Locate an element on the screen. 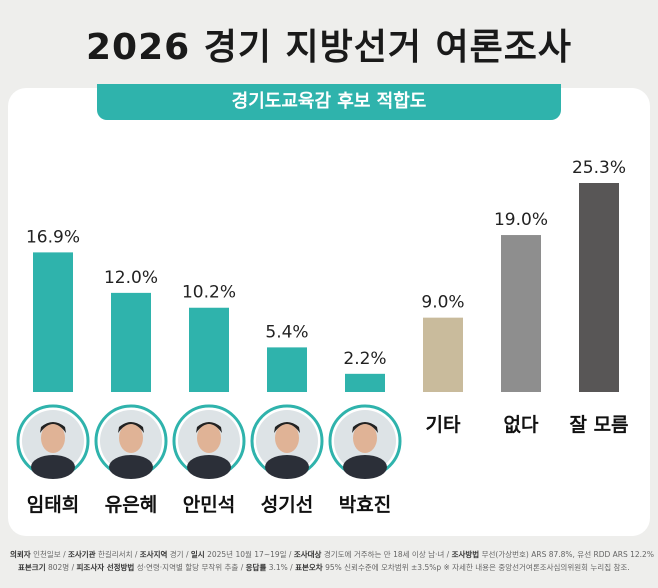 The image size is (658, 588). footer-key: 조사기관 is located at coordinates (81, 554).